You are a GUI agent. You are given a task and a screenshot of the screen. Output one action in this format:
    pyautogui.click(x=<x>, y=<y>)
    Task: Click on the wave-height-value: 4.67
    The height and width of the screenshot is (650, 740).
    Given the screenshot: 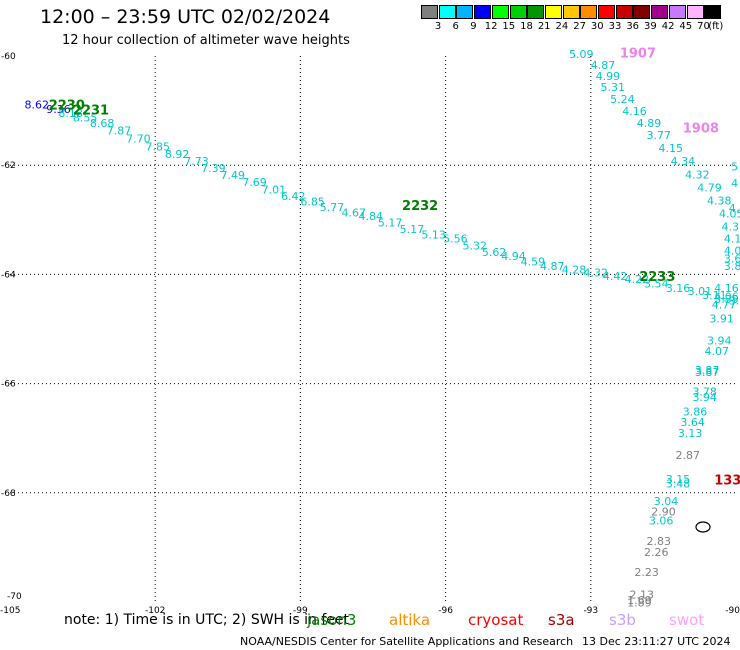 What is the action you would take?
    pyautogui.click(x=354, y=213)
    